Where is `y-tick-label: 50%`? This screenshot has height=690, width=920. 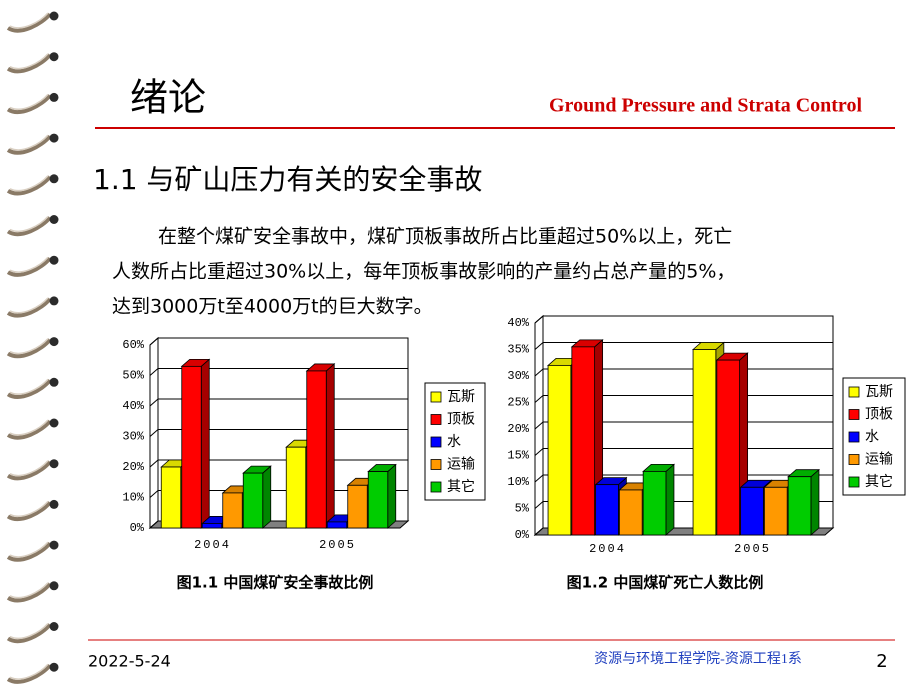 y-tick-label: 50% is located at coordinates (133, 376).